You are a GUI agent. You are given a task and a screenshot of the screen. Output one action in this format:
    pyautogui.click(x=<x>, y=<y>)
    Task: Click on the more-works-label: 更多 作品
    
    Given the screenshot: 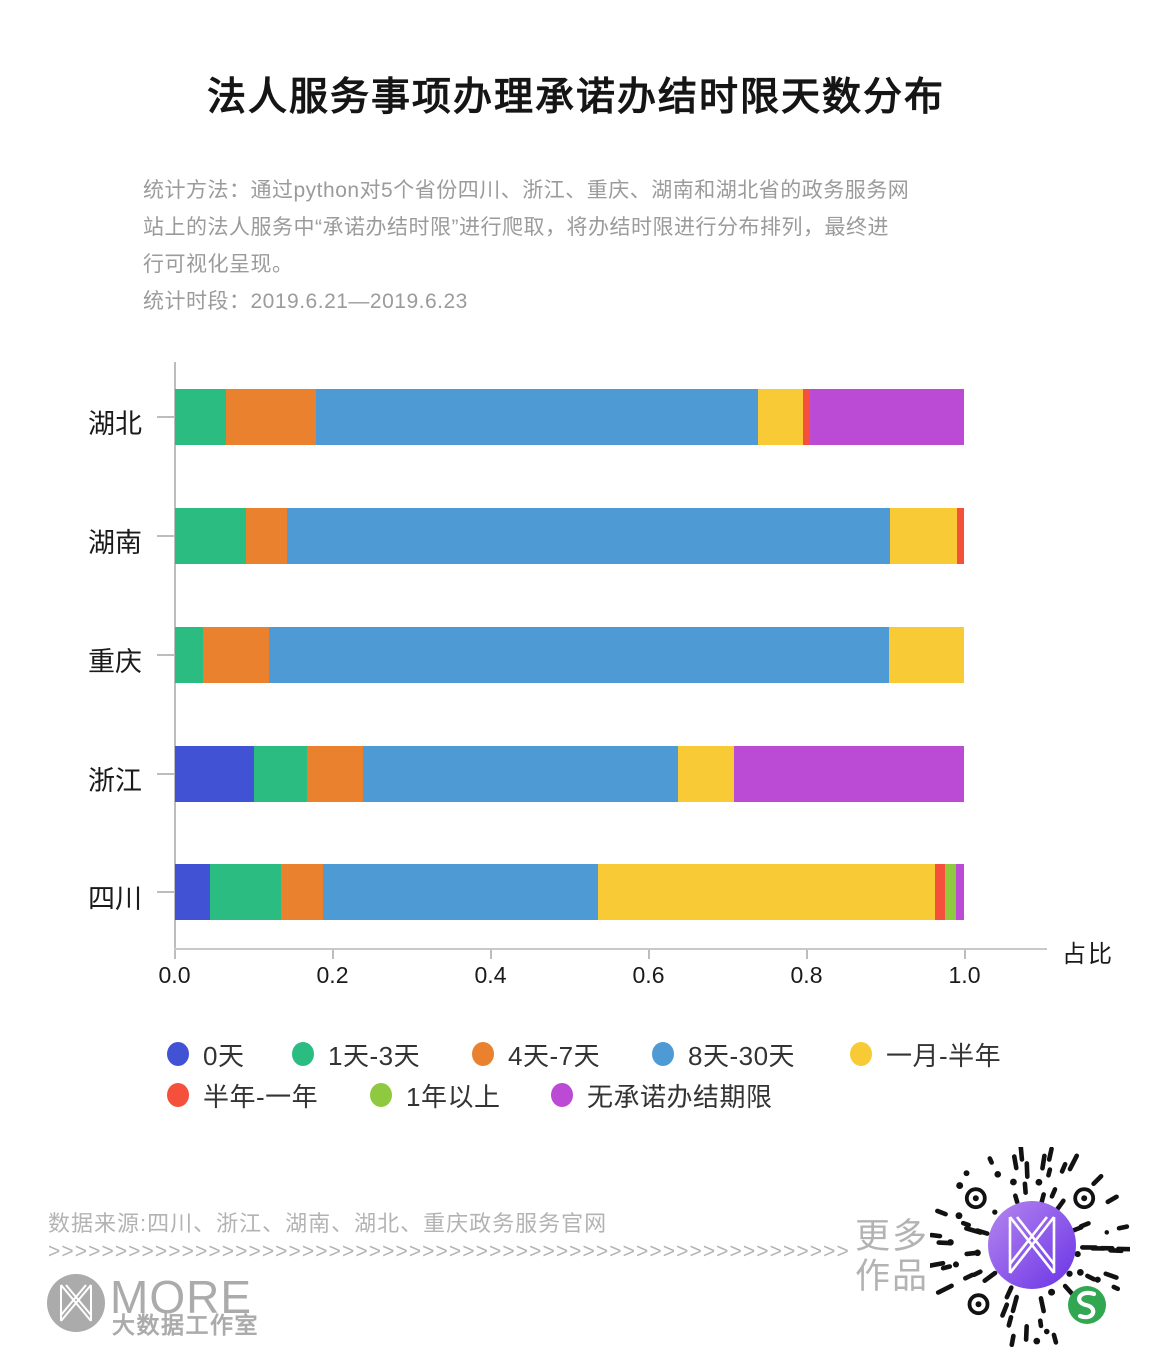 What is the action you would take?
    pyautogui.click(x=892, y=1257)
    